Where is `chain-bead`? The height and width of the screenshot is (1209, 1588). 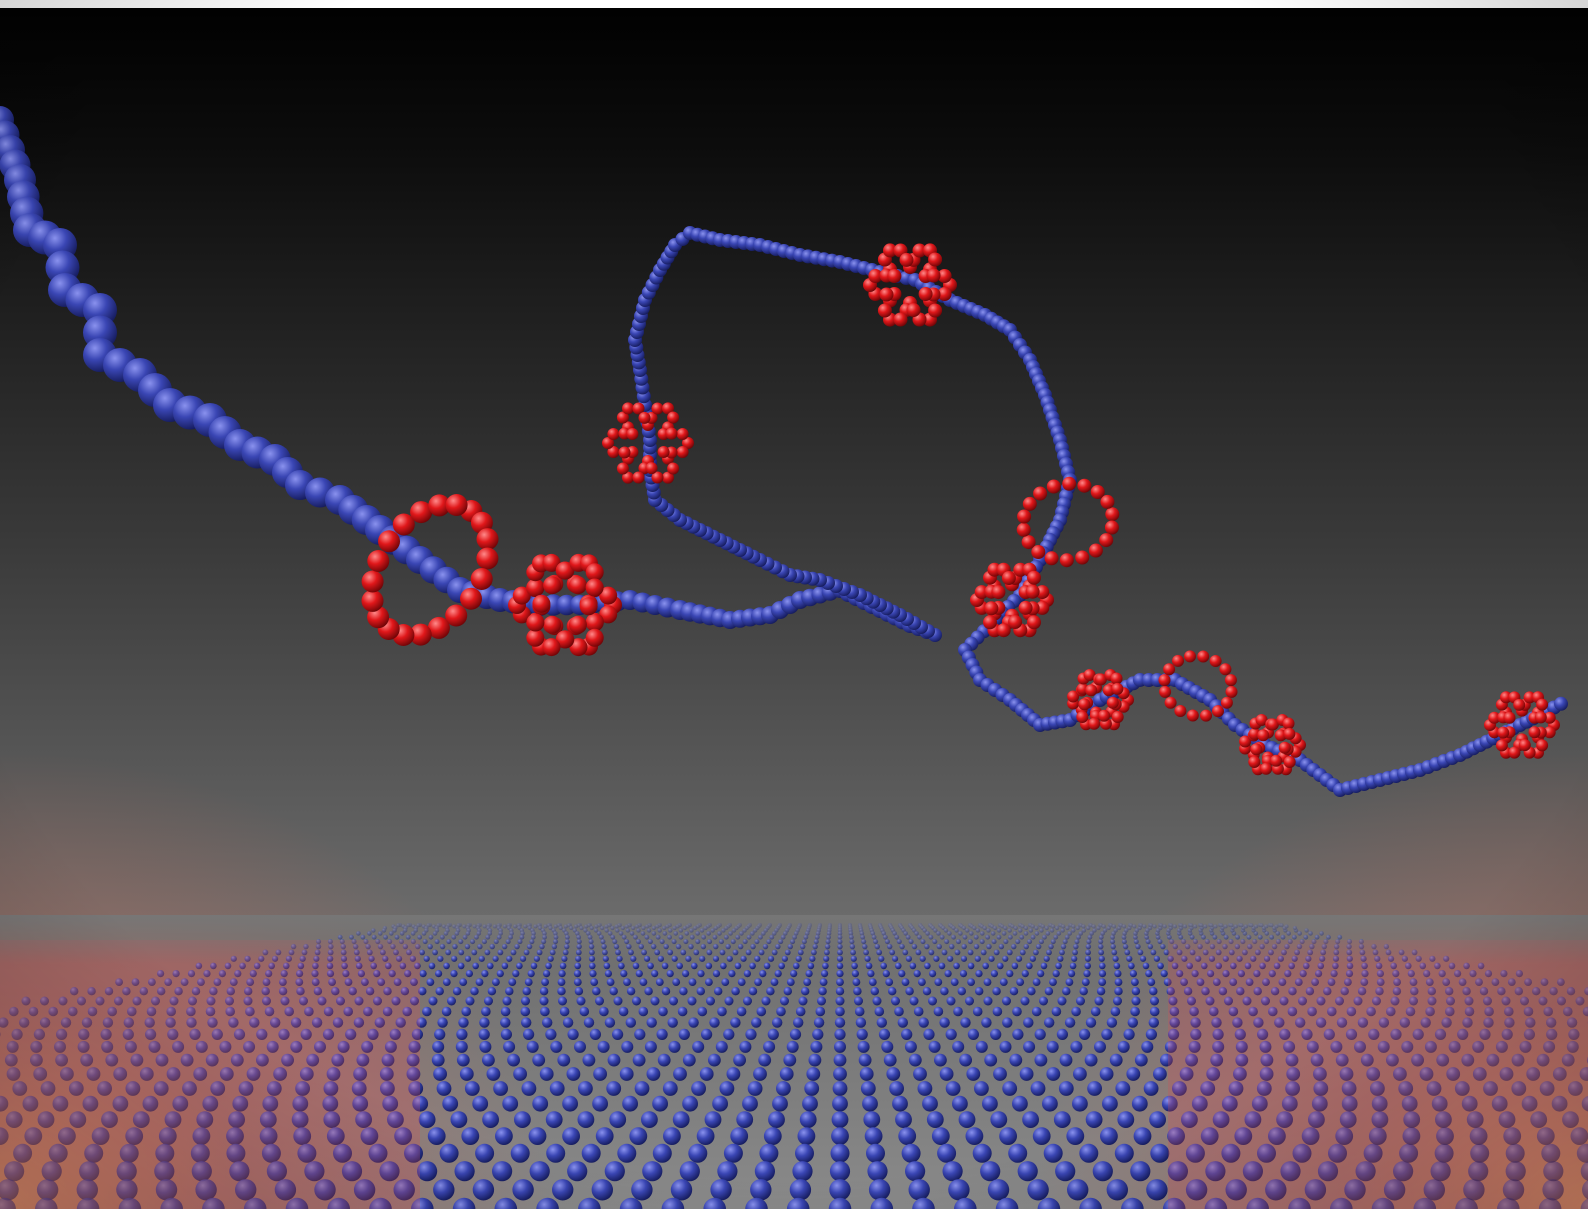 chain-bead is located at coordinates (1561, 703).